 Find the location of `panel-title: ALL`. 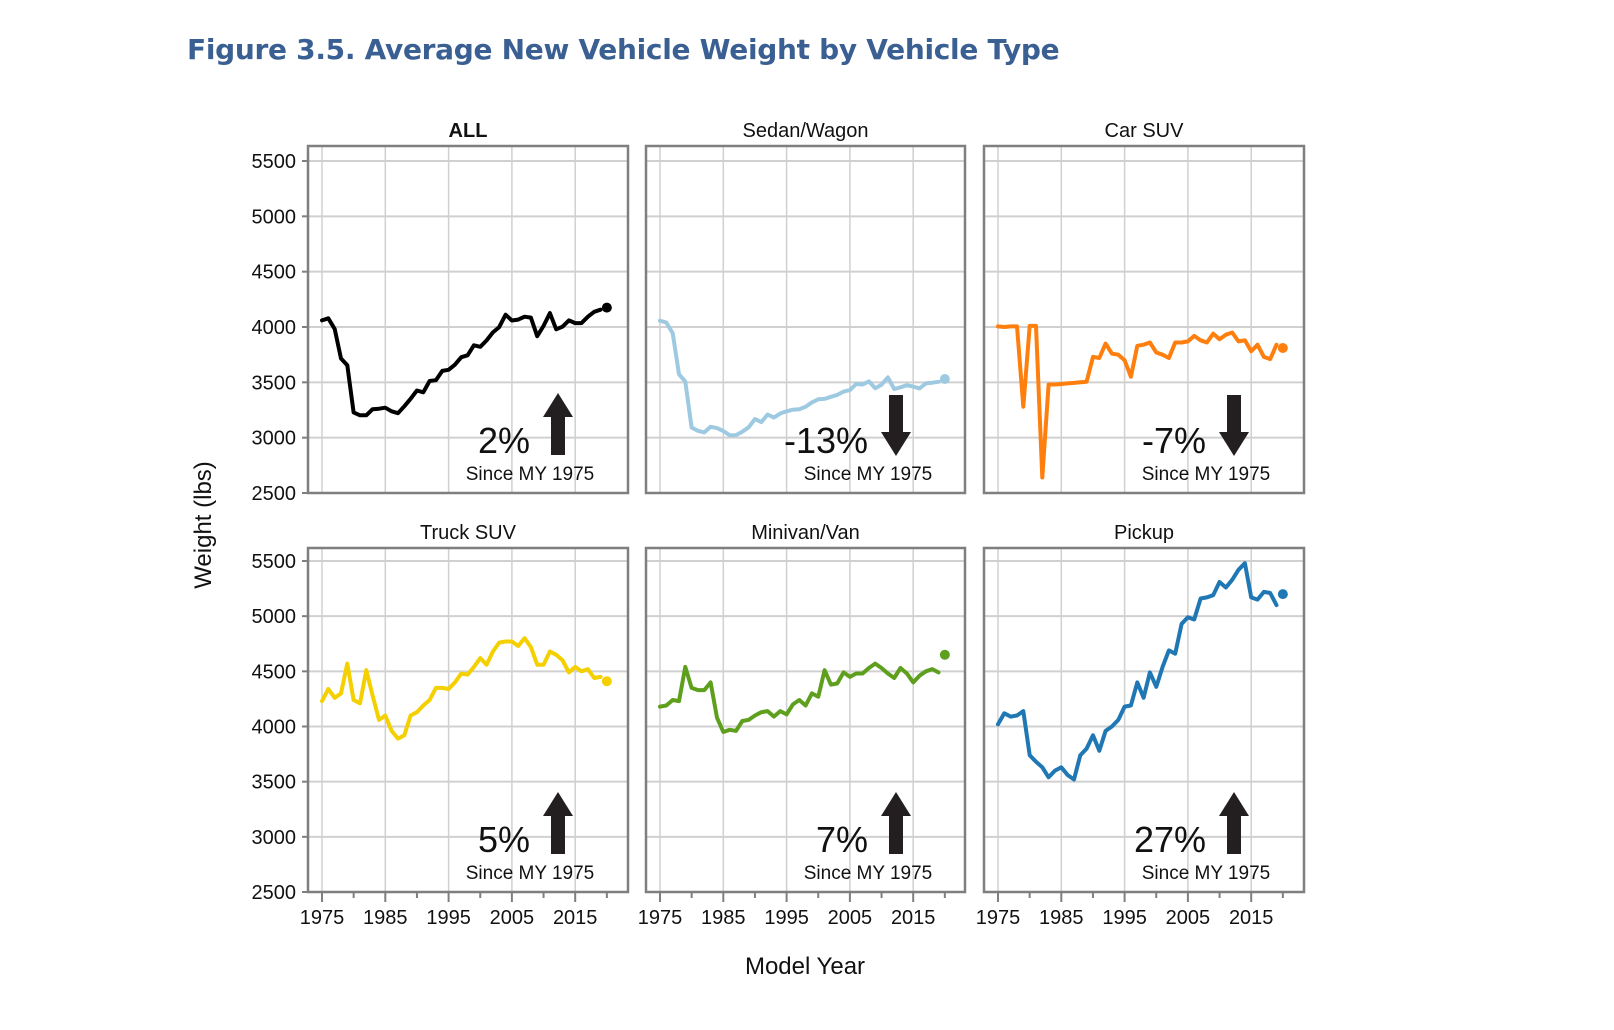

panel-title: ALL is located at coordinates (468, 131).